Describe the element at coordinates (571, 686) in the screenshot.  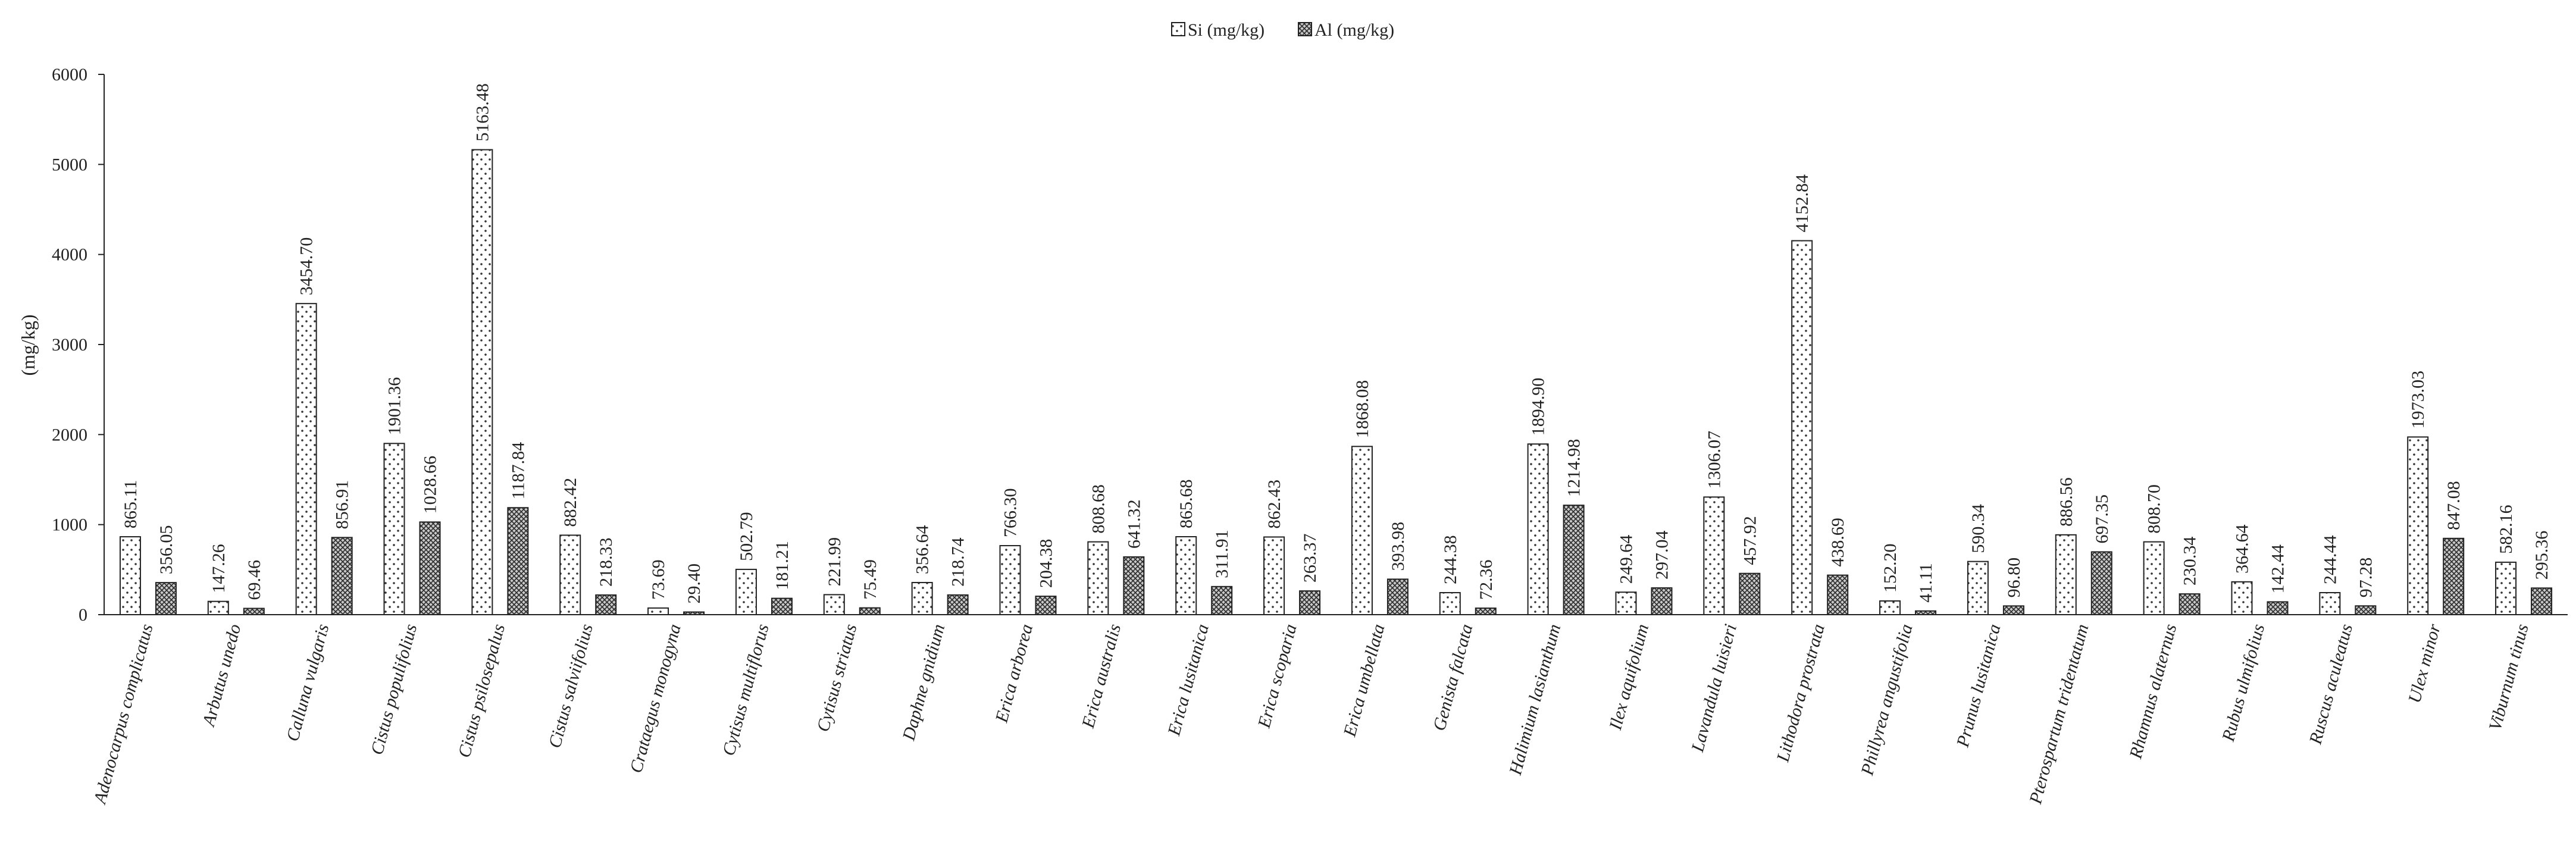
I see `x-tick-label: Cistus salviifolius` at that location.